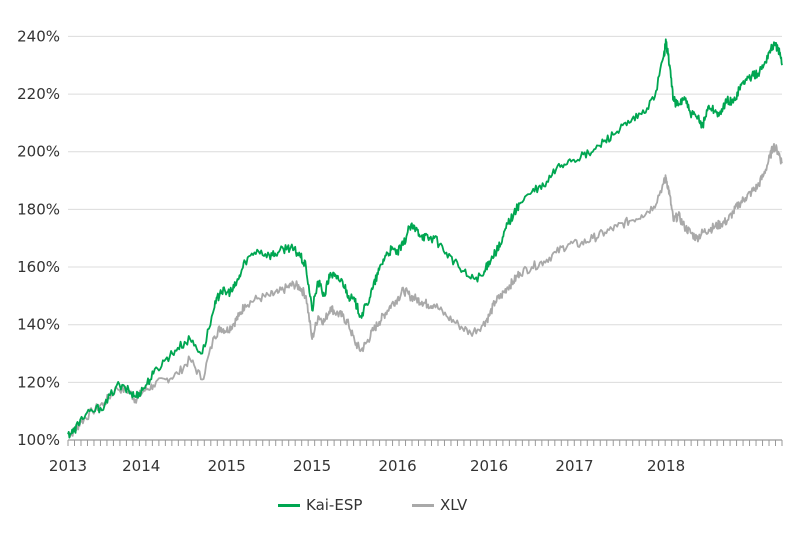 Image resolution: width=800 pixels, height=533 pixels. Describe the element at coordinates (38, 325) in the screenshot. I see `y-tick-label: 140%` at that location.